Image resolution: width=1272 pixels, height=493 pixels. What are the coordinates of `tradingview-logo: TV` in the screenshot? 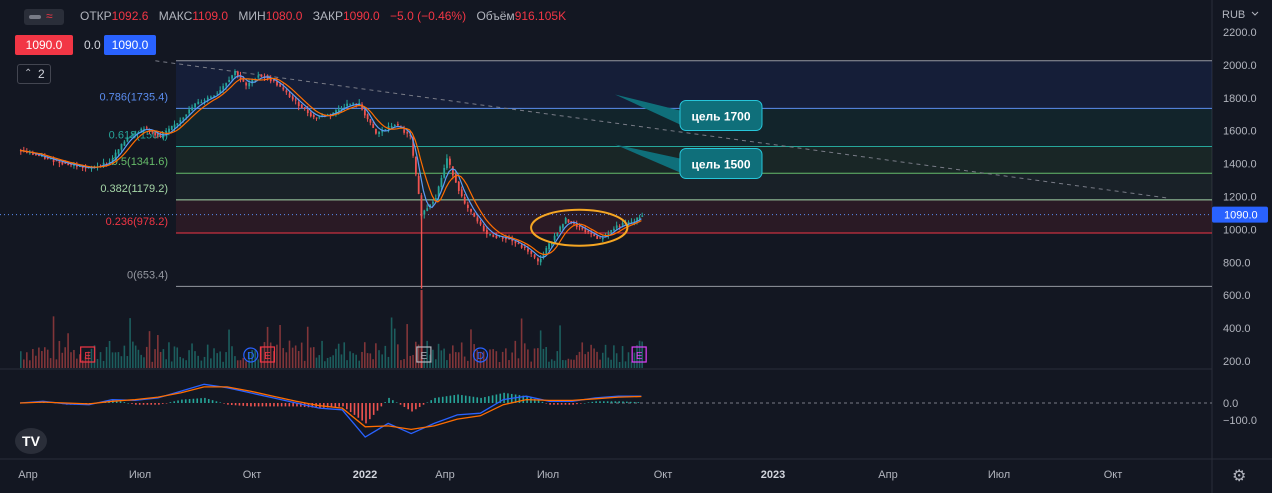 It's located at (31, 441).